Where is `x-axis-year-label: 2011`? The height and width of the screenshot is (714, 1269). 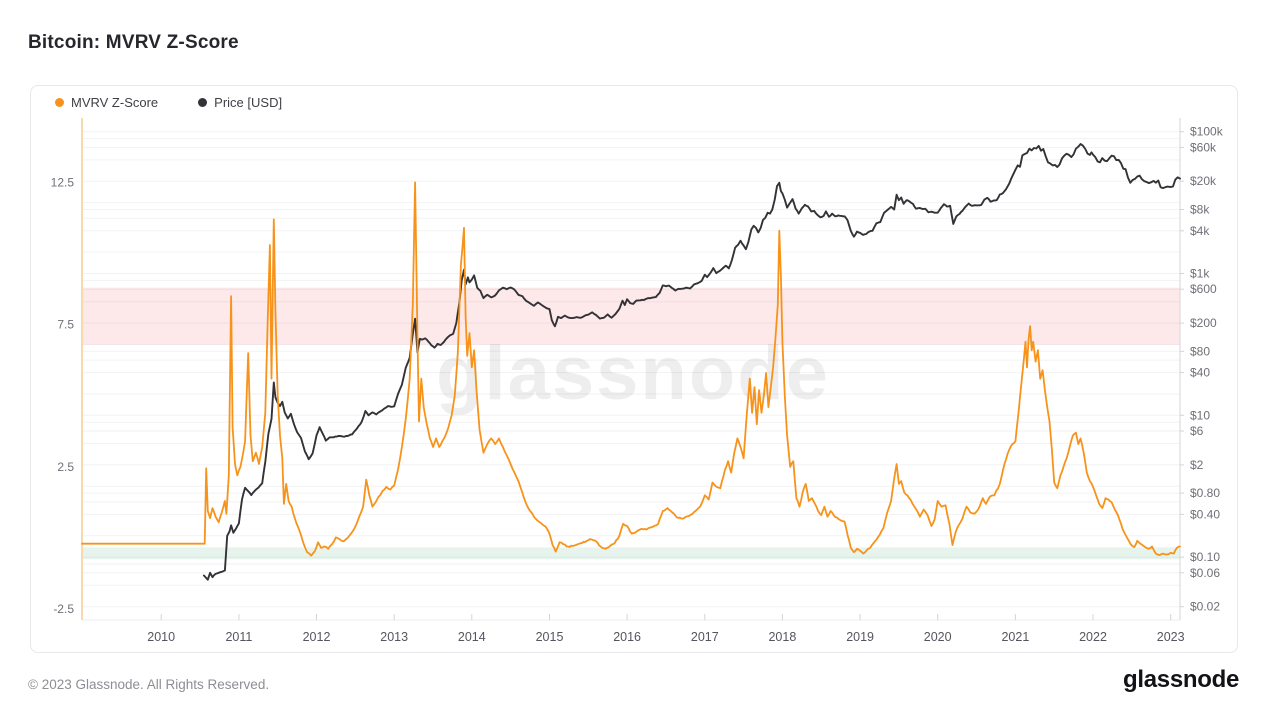
x-axis-year-label: 2011 is located at coordinates (238, 637).